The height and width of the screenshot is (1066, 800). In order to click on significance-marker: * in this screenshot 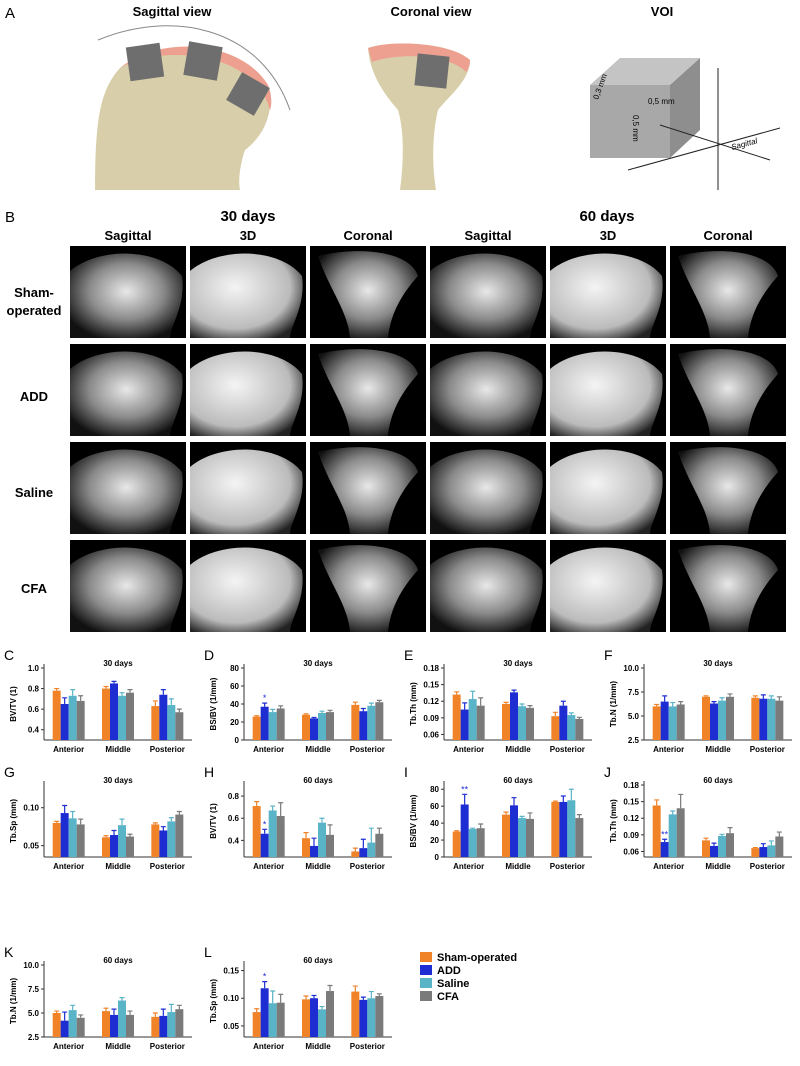, I will do `click(265, 698)`.